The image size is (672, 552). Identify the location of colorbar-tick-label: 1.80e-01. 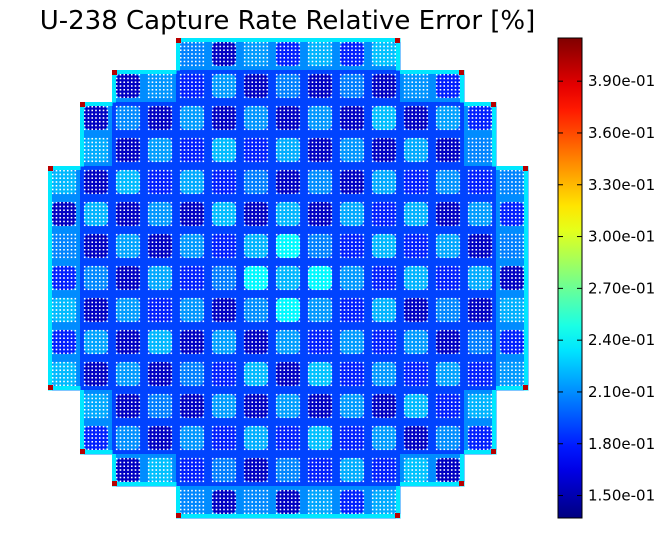
(621, 444).